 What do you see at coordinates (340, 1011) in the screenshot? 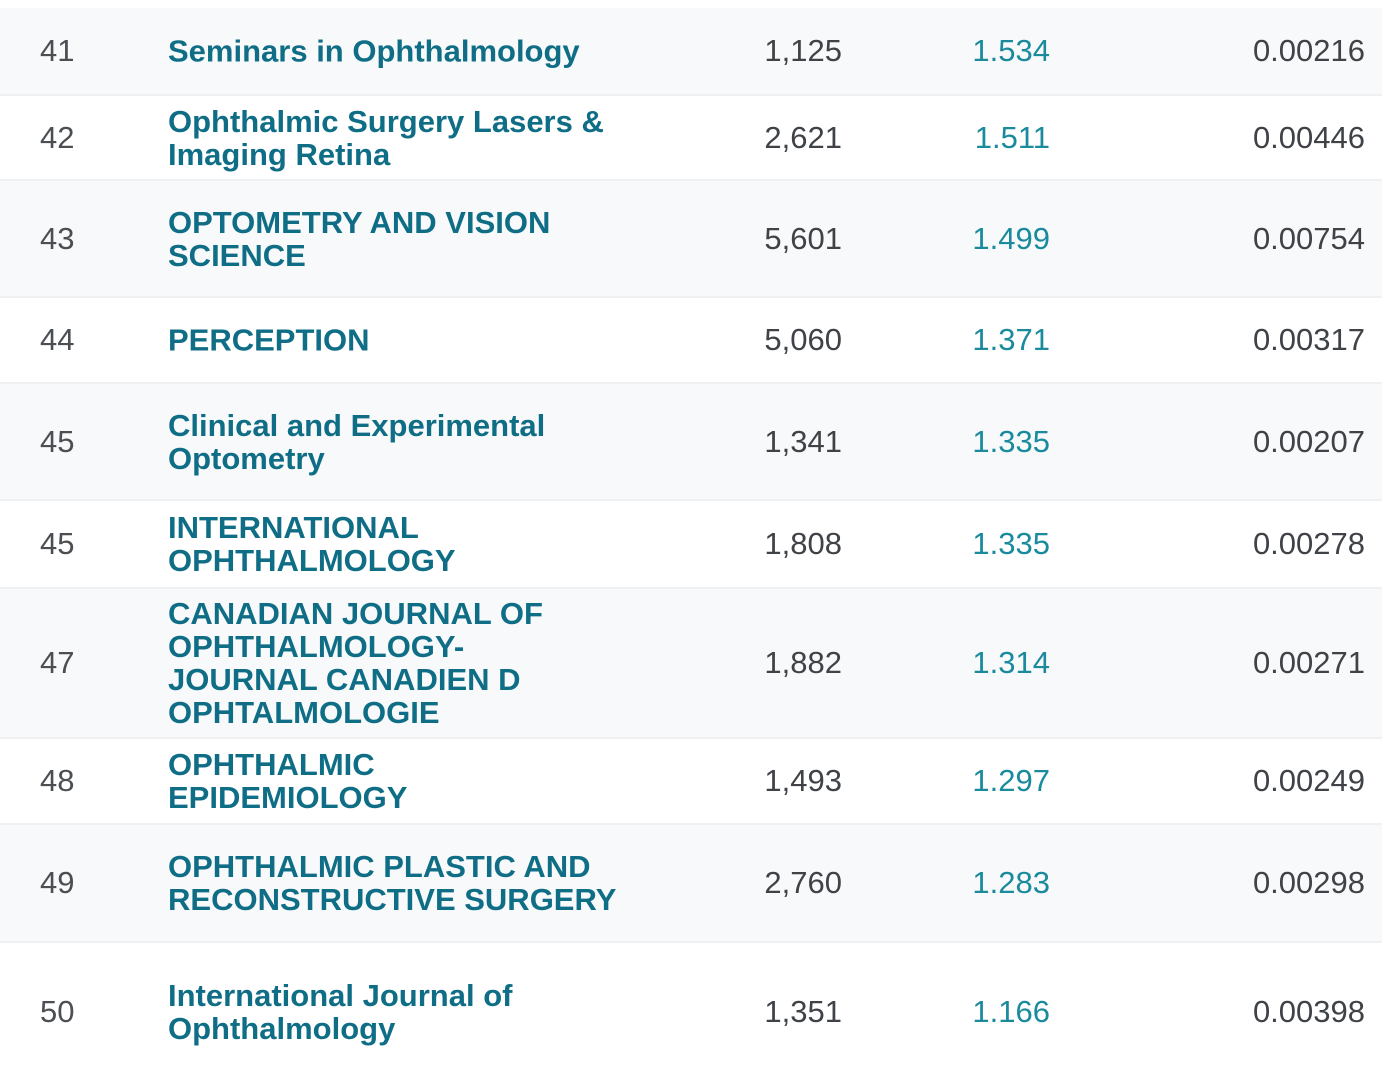
I see `journal-title-link: International Journal of Ophthalmology` at bounding box center [340, 1011].